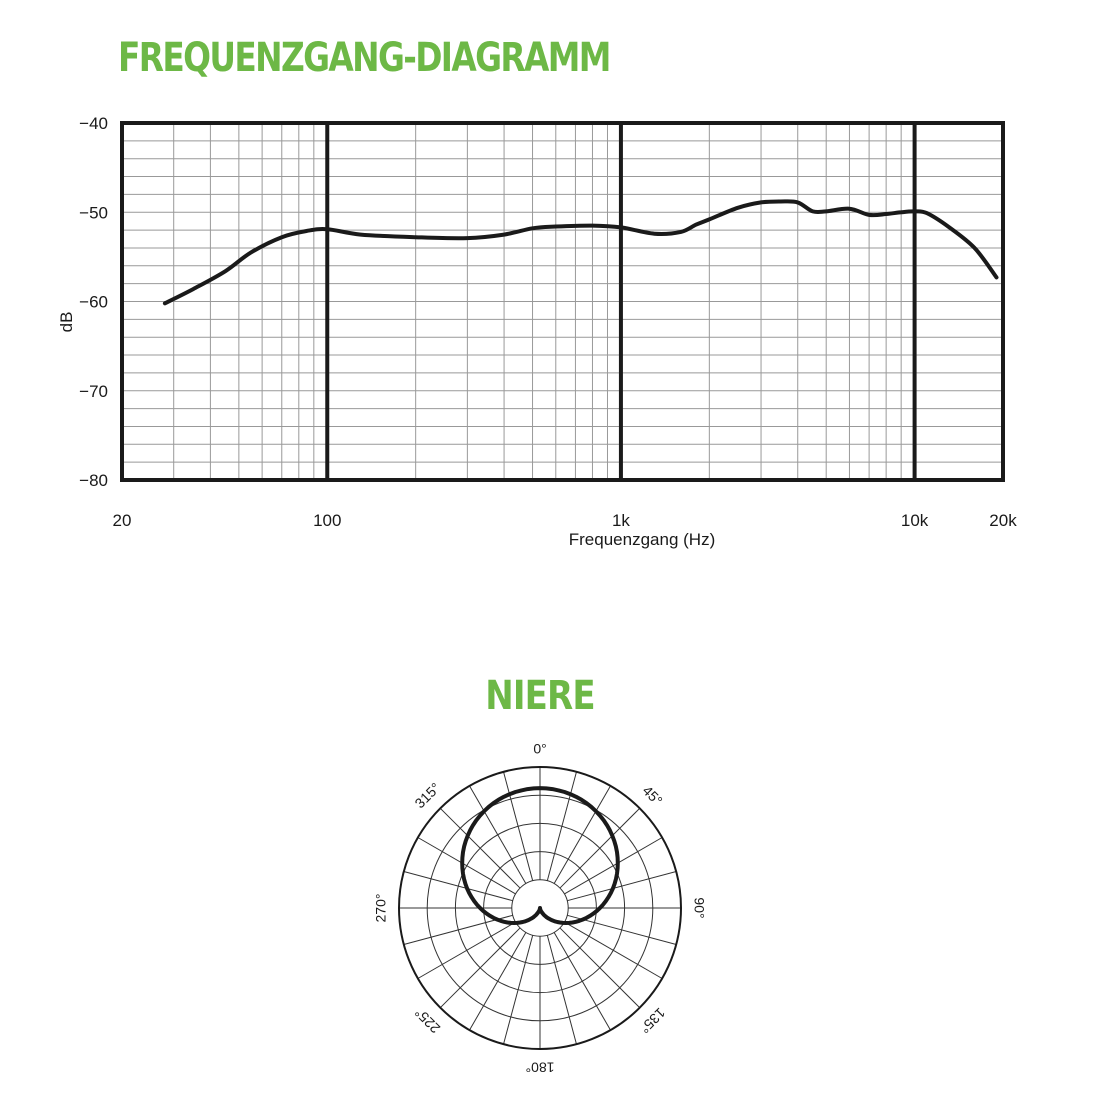  I want to click on polar-angle-label: 180°, so click(540, 1067).